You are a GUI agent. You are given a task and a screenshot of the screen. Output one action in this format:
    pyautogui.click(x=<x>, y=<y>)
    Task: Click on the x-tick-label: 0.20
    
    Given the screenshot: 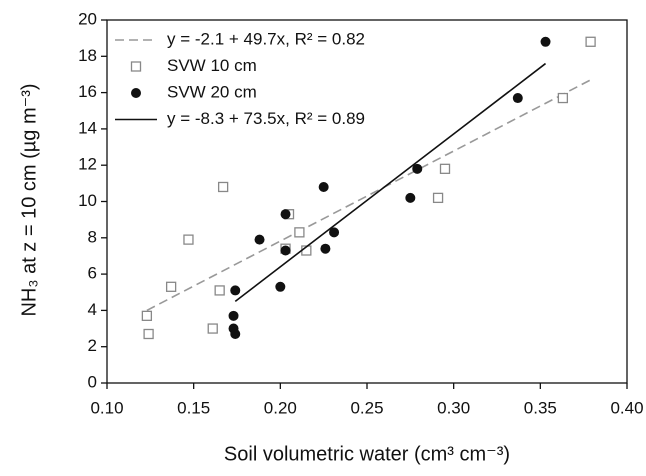 What is the action you would take?
    pyautogui.click(x=280, y=407)
    